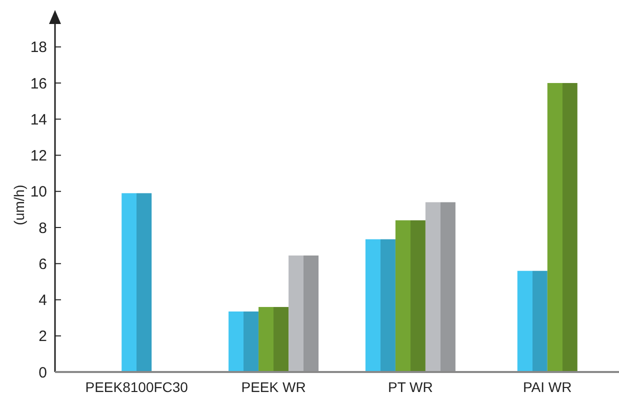 This screenshot has width=619, height=400. Describe the element at coordinates (42, 373) in the screenshot. I see `y-tick-label: 0` at that location.